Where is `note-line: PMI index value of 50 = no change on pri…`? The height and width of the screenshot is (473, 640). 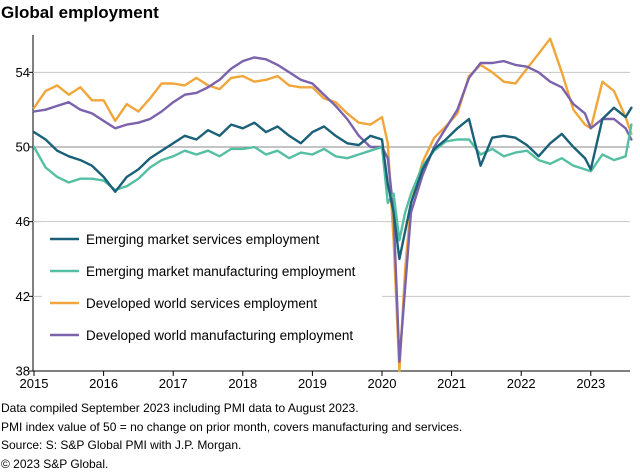
note-line: PMI index value of 50 = no change on pri… is located at coordinates (231, 427).